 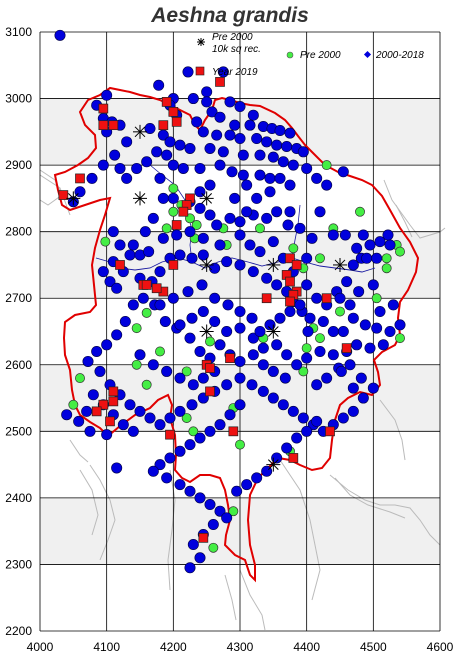 I want to click on legend-blue-icon, so click(x=367, y=54).